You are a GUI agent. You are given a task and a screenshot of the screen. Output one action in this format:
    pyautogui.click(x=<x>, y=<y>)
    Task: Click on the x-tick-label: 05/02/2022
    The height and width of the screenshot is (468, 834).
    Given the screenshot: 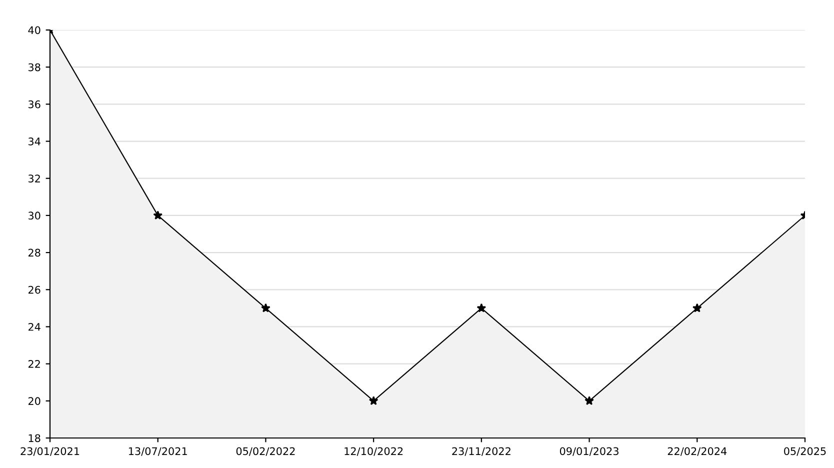 What is the action you would take?
    pyautogui.click(x=265, y=451)
    